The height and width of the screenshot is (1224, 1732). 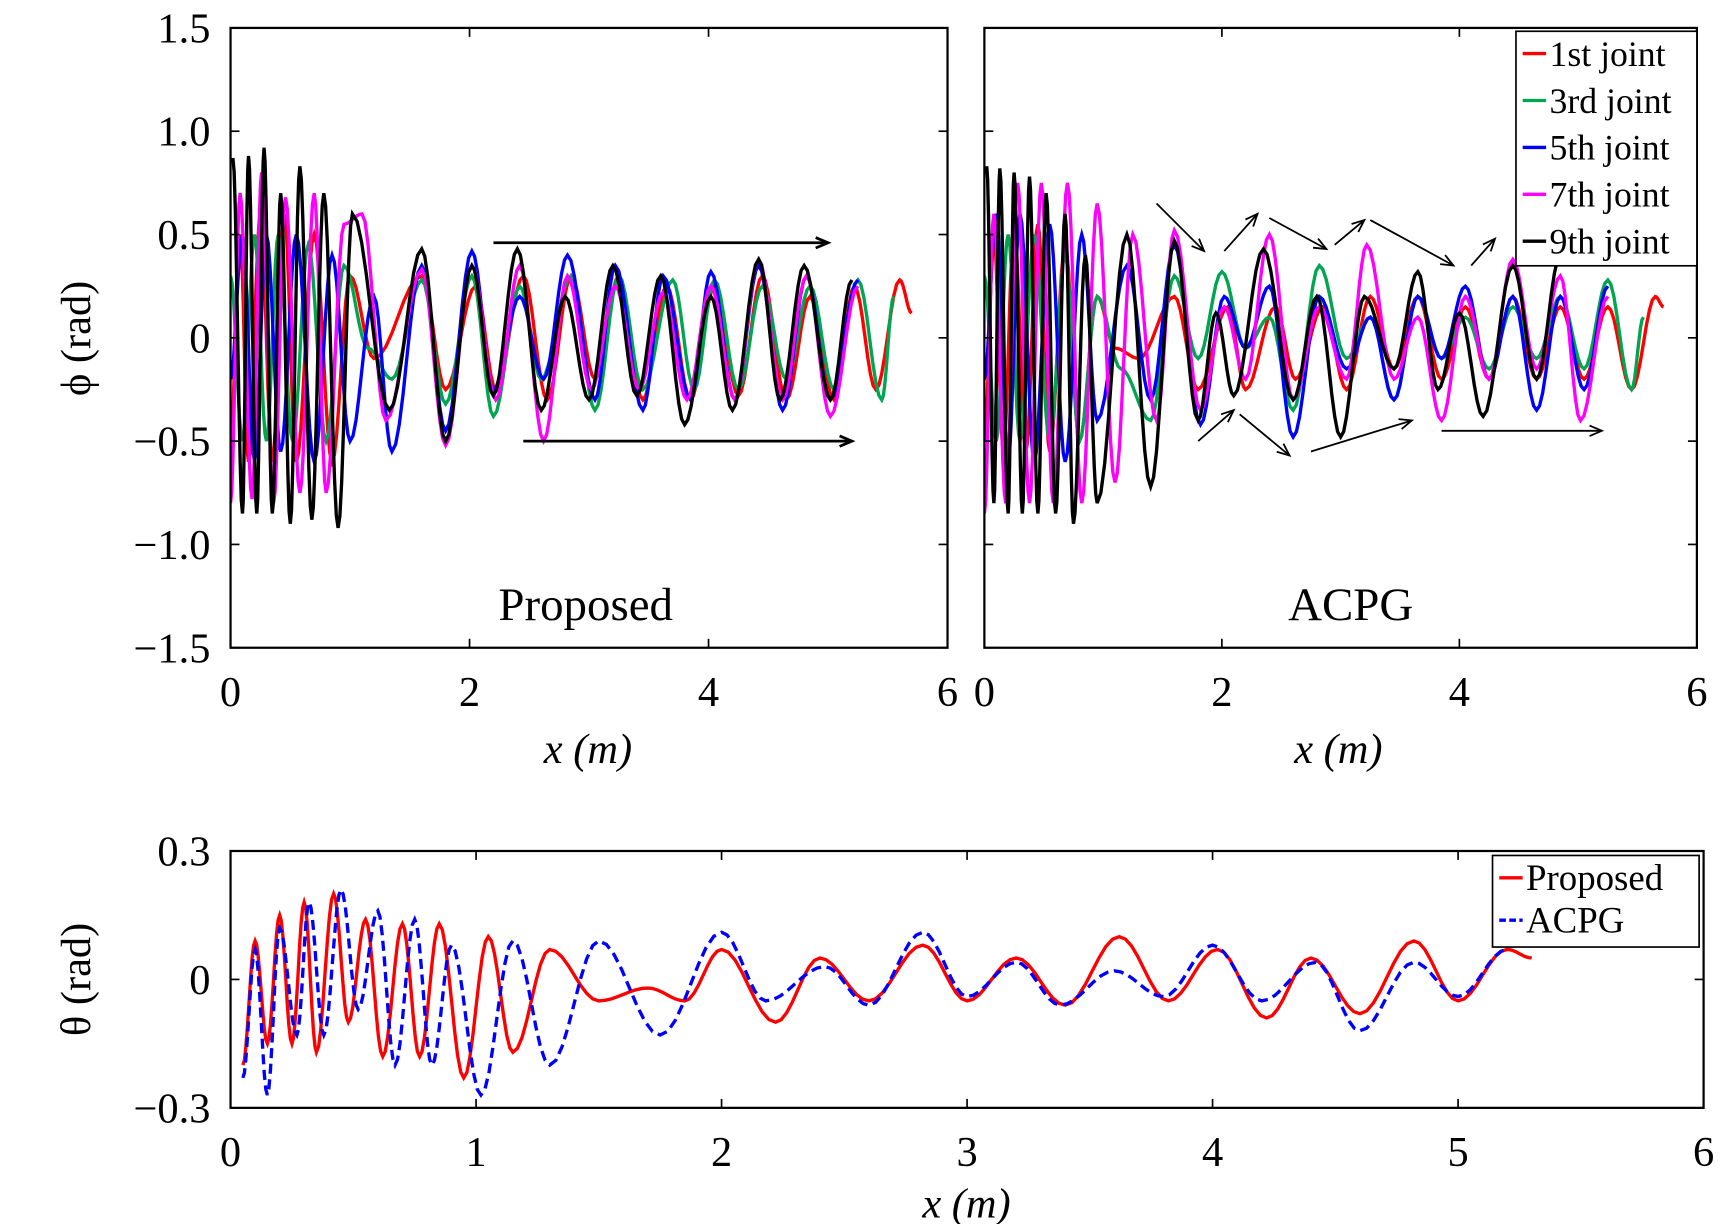 What do you see at coordinates (475, 1152) in the screenshot?
I see `x-tick-label: 1` at bounding box center [475, 1152].